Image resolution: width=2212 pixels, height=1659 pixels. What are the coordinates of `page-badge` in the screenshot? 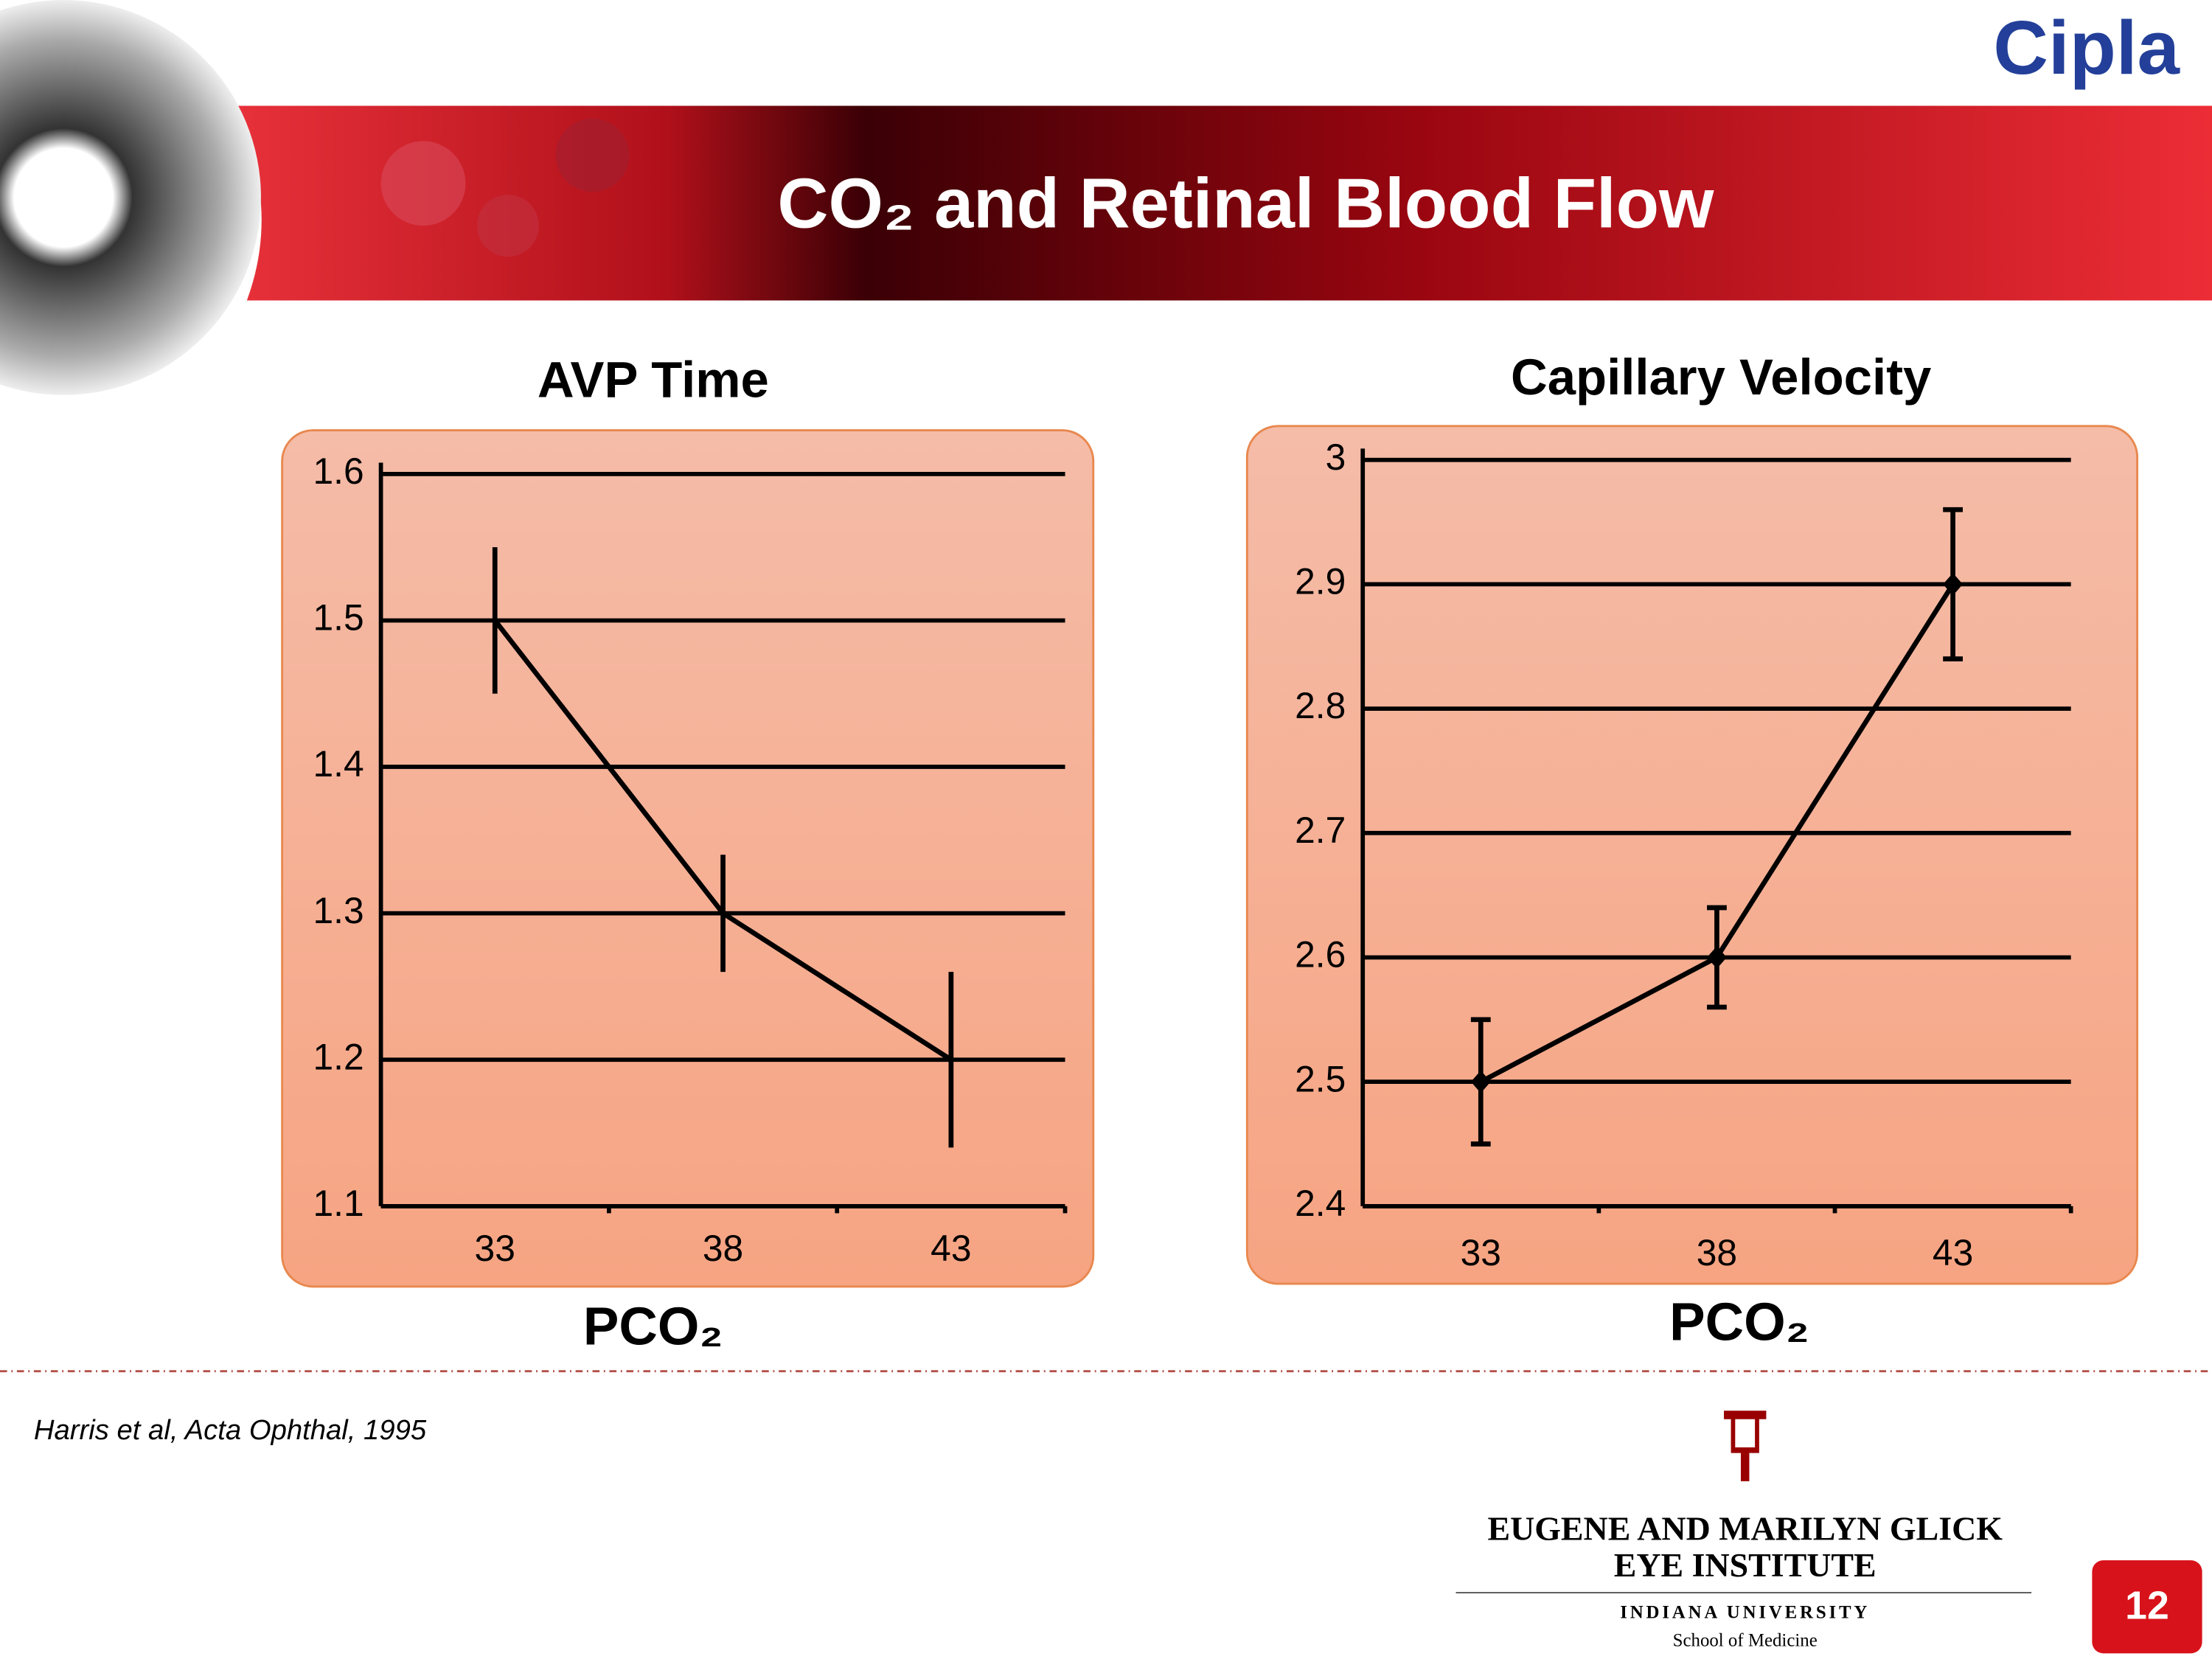 It's located at (2147, 1607).